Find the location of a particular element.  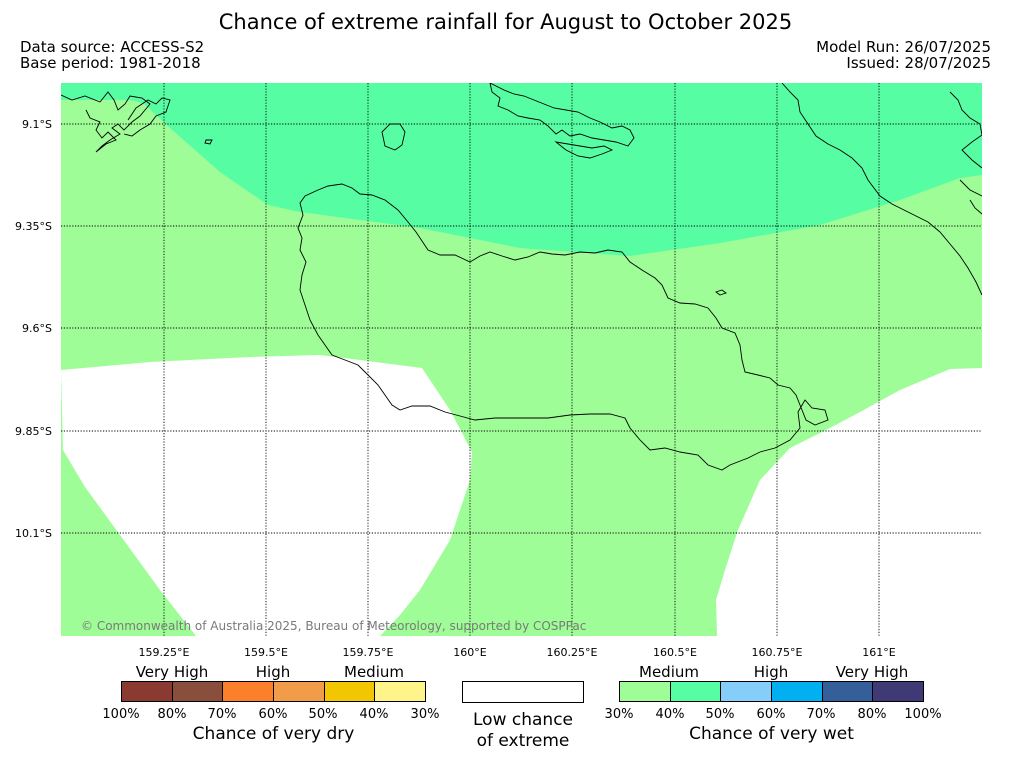

dry-category-very-high: Very High is located at coordinates (172, 672).